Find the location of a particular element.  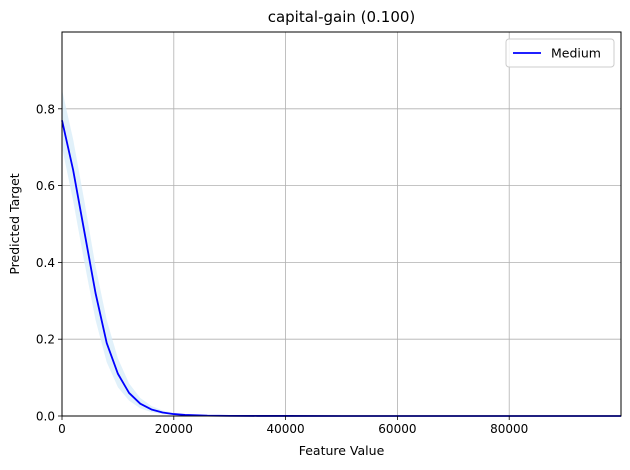

chart-title: capital-gain (0.100) is located at coordinates (342, 17).